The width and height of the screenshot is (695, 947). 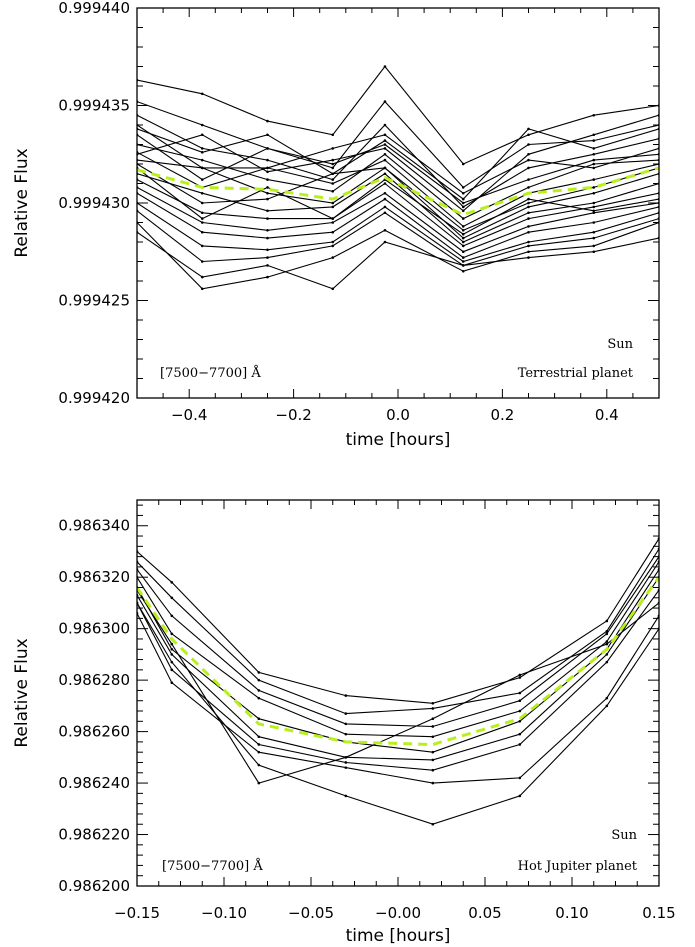 What do you see at coordinates (22, 202) in the screenshot?
I see `y-axis-title: Relative Flux` at bounding box center [22, 202].